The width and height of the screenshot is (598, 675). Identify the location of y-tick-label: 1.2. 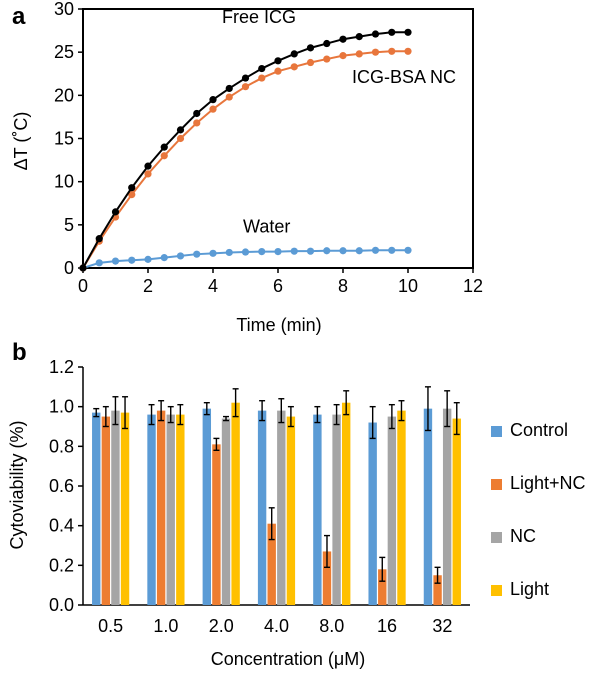
(61, 367).